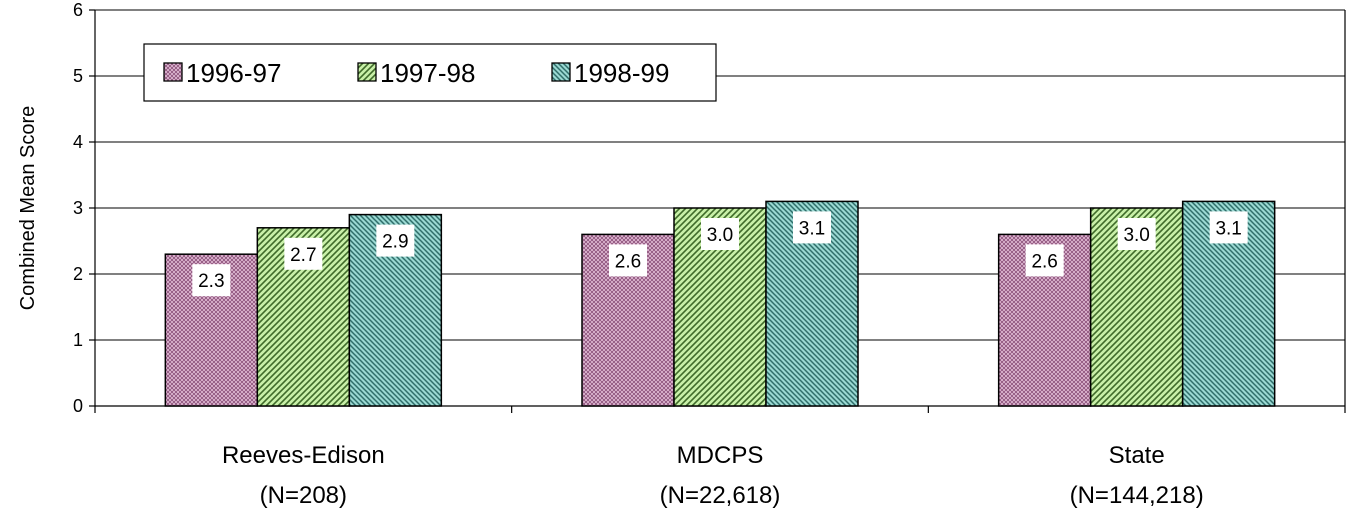  Describe the element at coordinates (303, 495) in the screenshot. I see `category-n-label: (N=208)` at that location.